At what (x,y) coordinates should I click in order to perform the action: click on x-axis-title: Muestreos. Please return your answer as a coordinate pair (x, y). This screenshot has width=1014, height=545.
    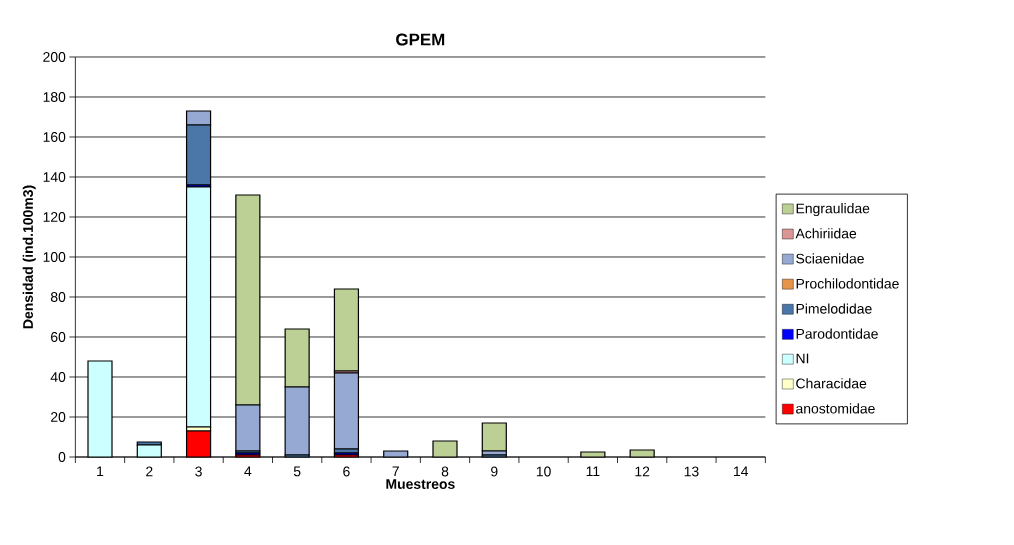
    Looking at the image, I should click on (420, 484).